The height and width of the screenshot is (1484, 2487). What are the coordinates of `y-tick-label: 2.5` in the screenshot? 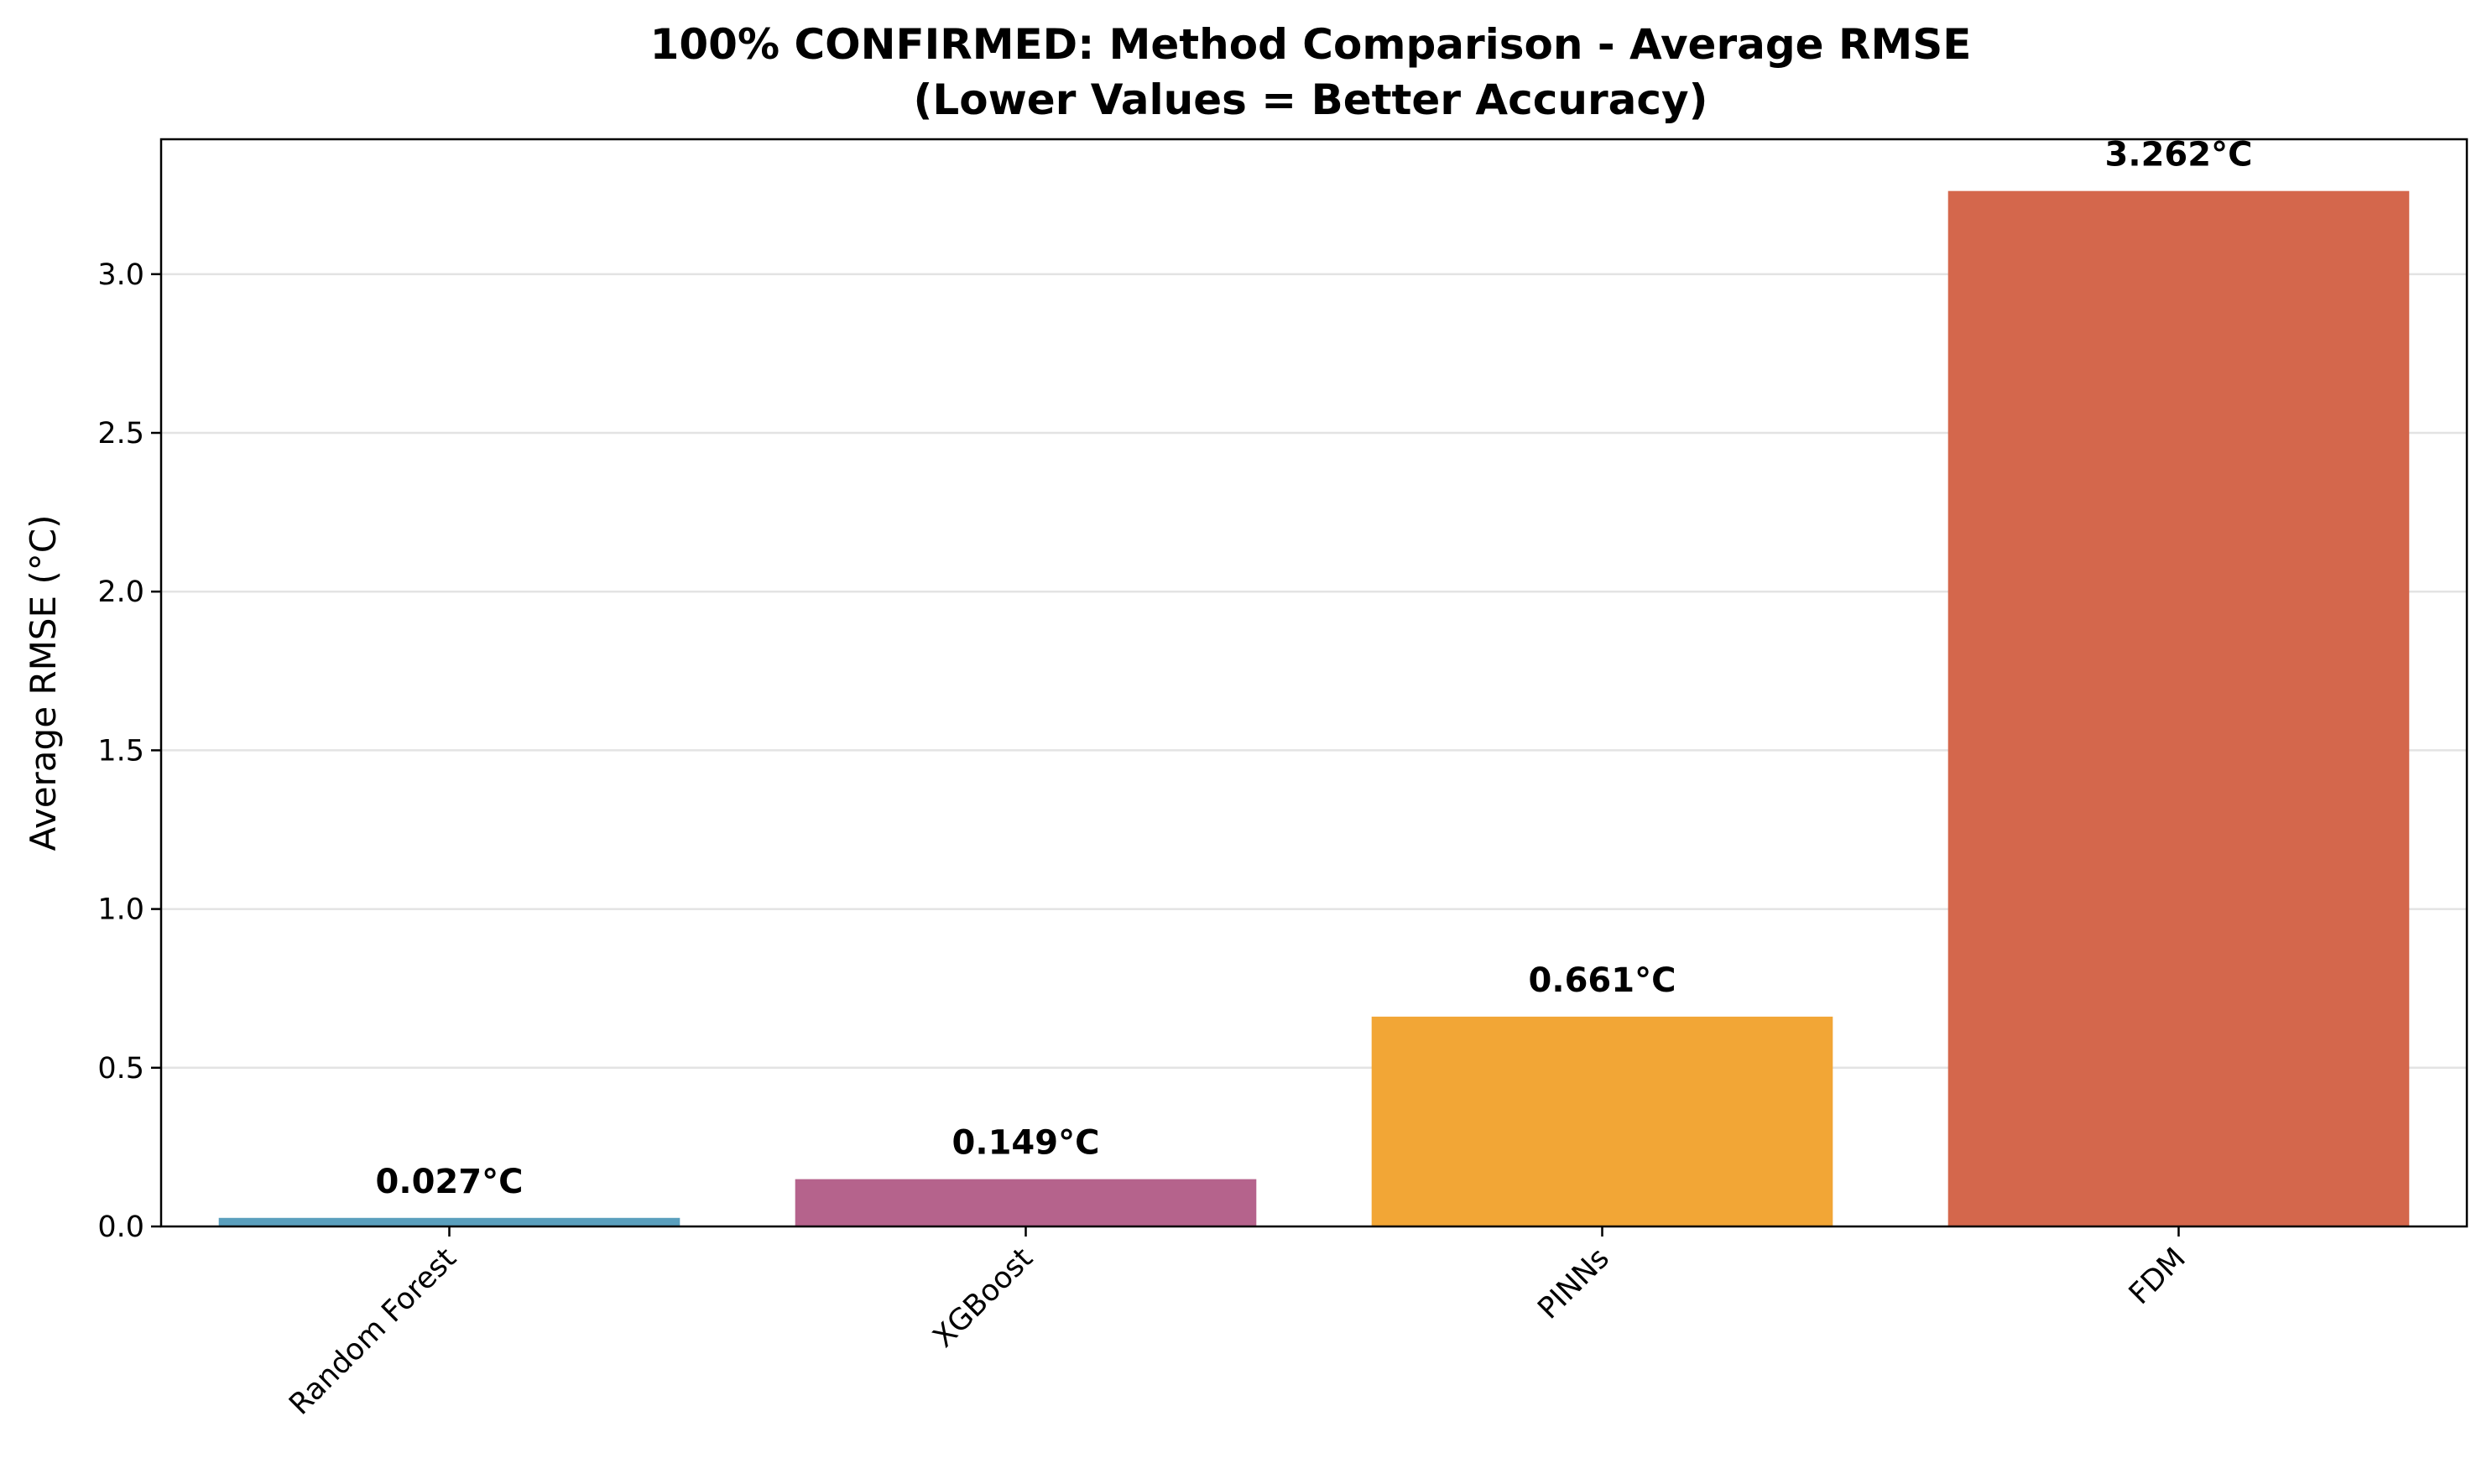 It's located at (120, 433).